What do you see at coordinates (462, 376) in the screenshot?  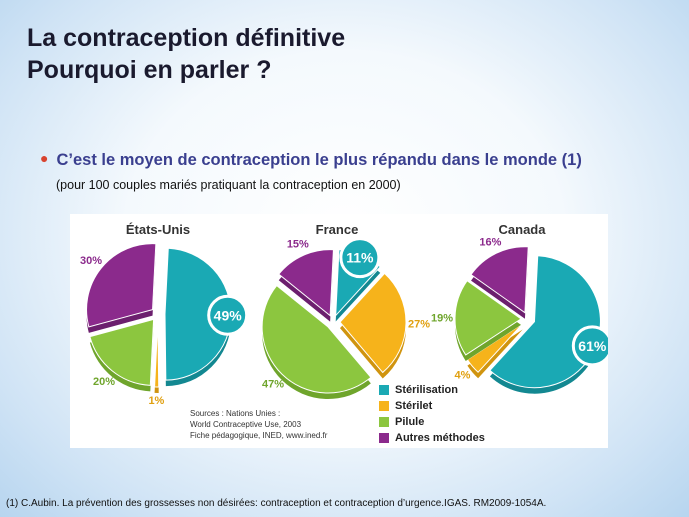 I see `slice-label: 4%` at bounding box center [462, 376].